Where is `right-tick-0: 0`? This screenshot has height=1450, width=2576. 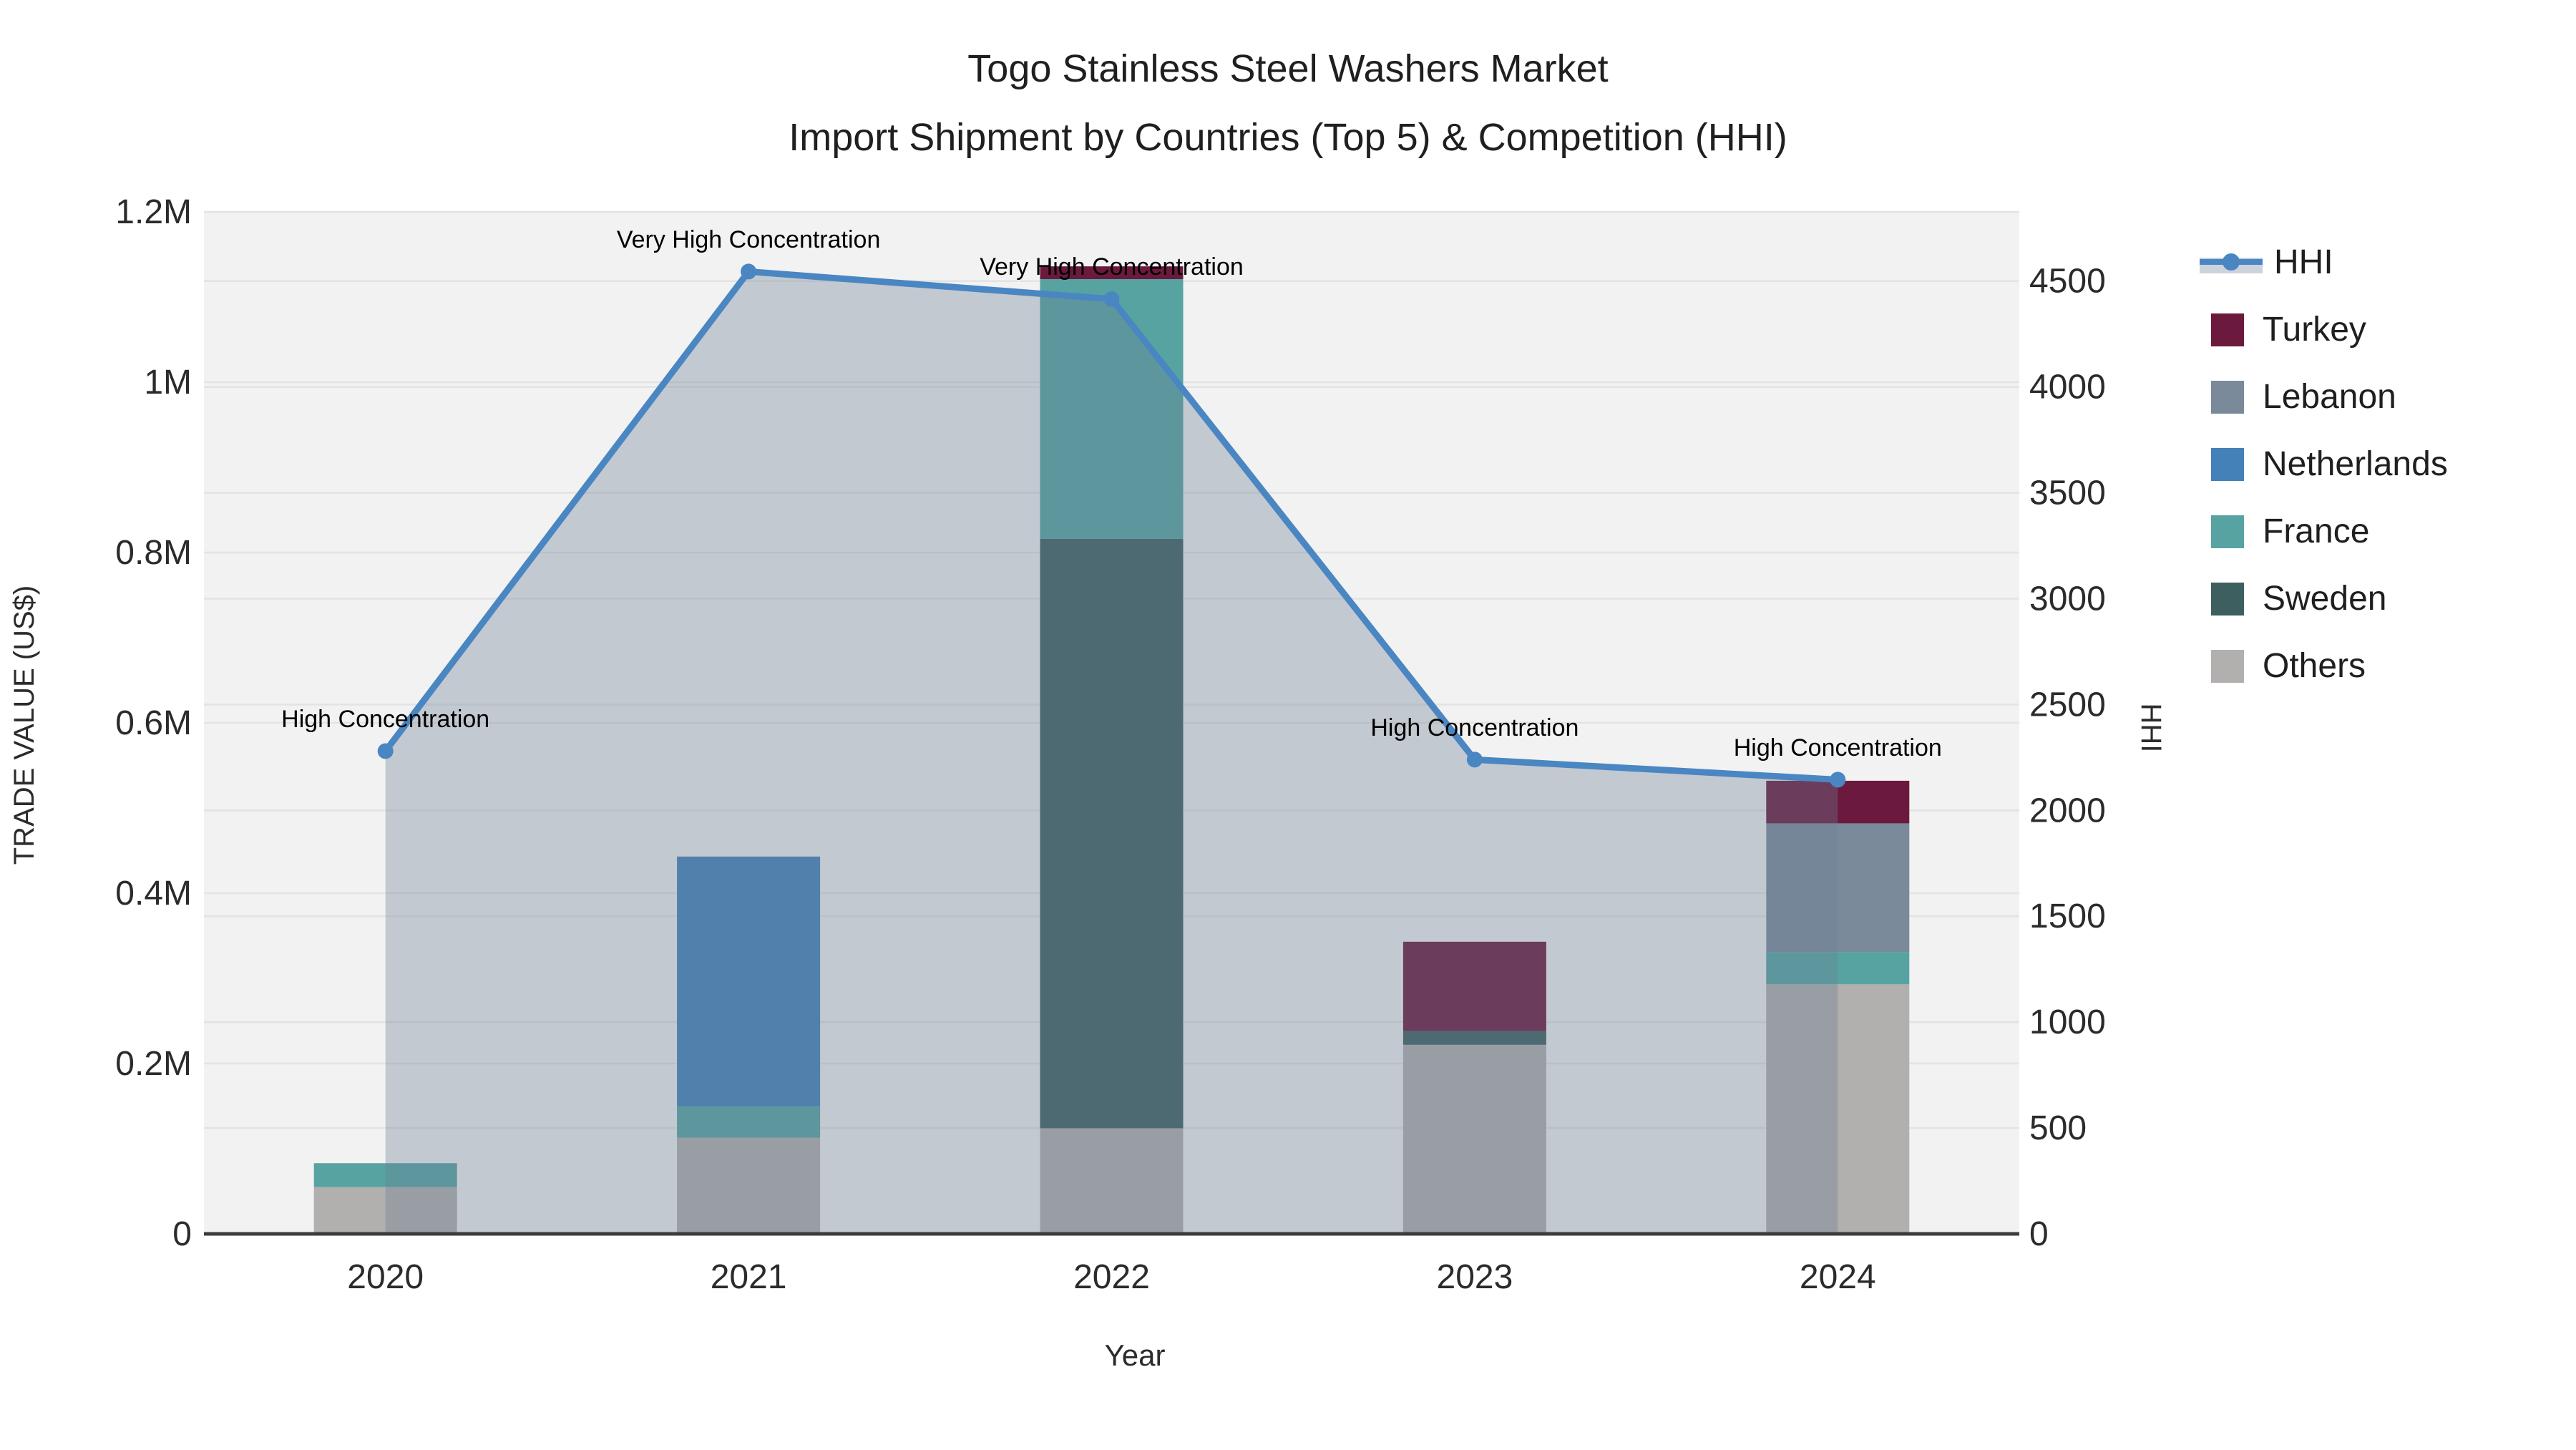 right-tick-0: 0 is located at coordinates (2039, 1234).